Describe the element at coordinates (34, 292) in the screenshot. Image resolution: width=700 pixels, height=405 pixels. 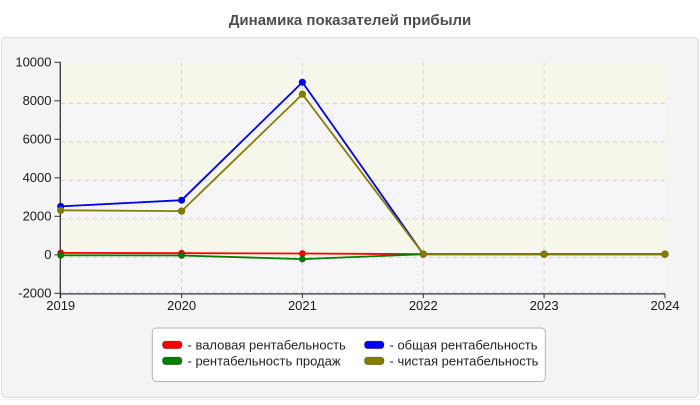
I see `svg-text: -2000` at that location.